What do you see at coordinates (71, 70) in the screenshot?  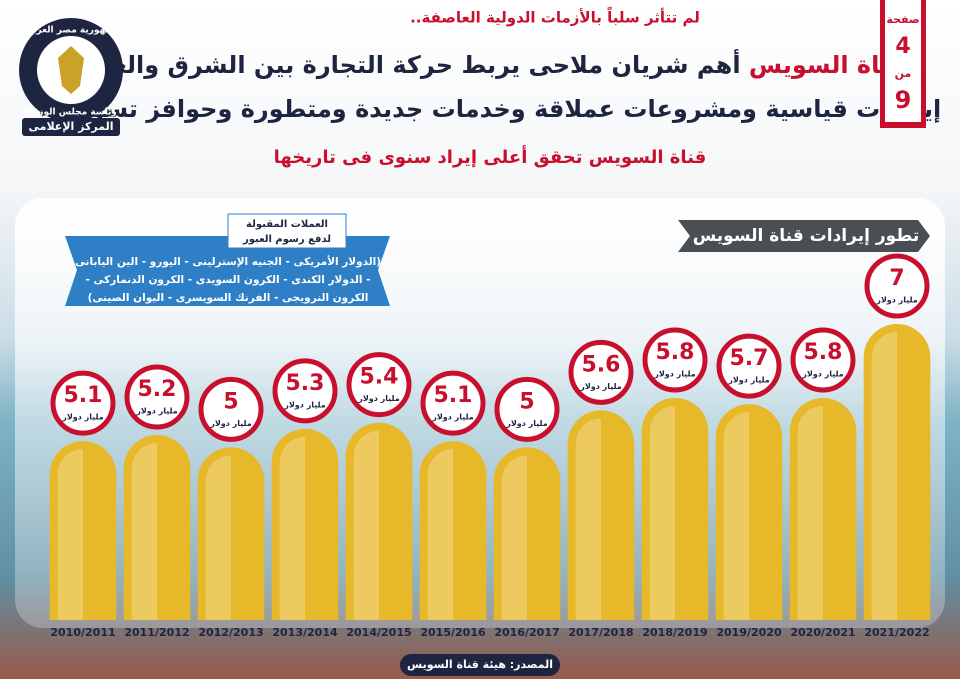 I see `logo-eagle` at bounding box center [71, 70].